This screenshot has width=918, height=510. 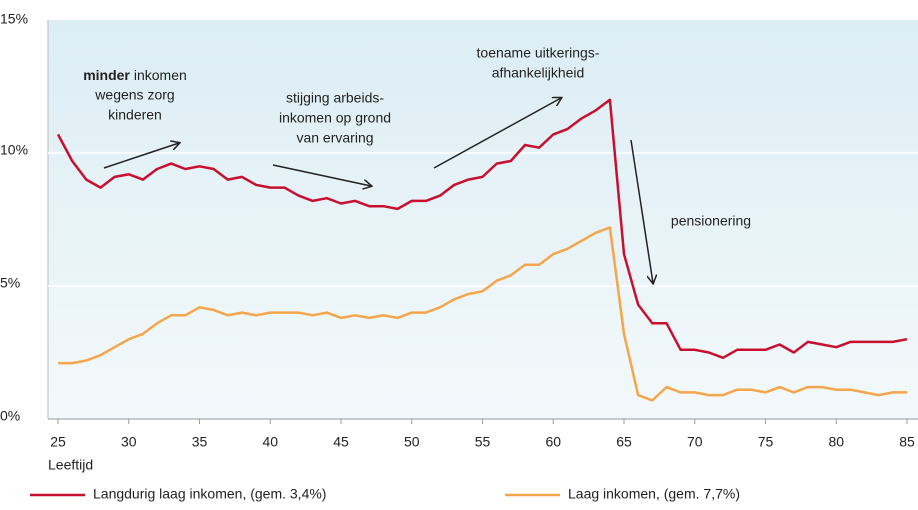 What do you see at coordinates (70, 465) in the screenshot?
I see `x-axis-label: Leeftijd` at bounding box center [70, 465].